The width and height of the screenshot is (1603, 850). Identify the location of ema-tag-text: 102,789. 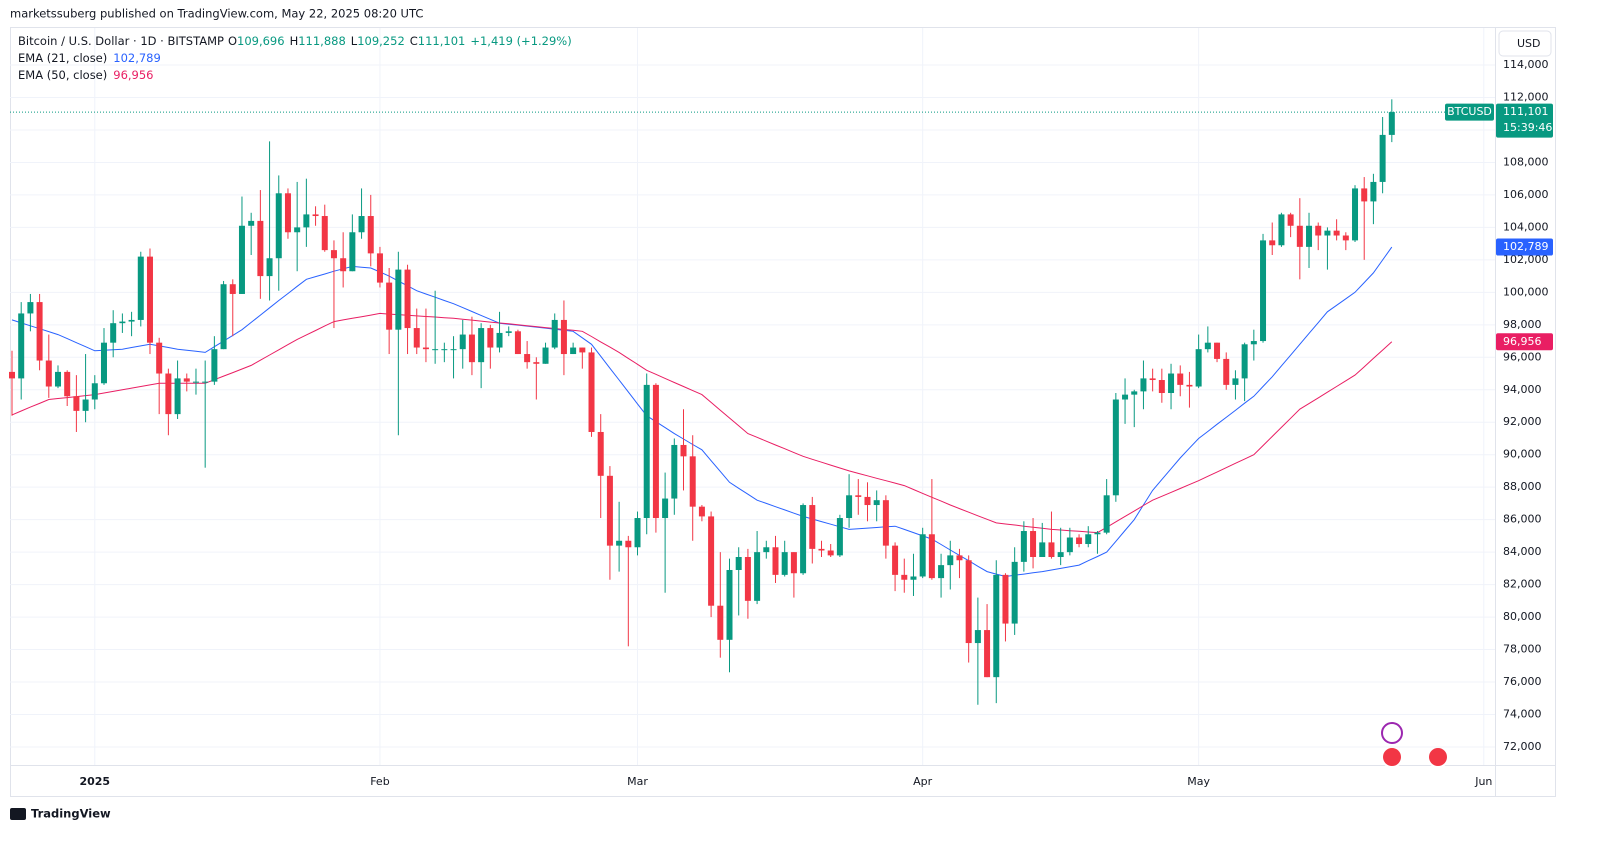
(1526, 246).